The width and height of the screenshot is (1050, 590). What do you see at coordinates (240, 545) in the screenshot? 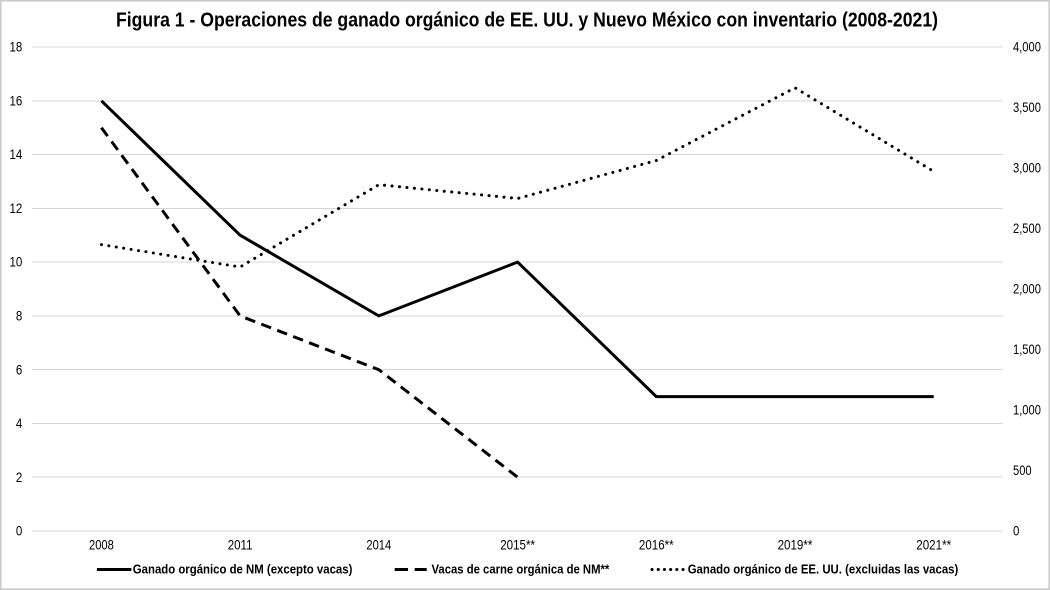
I see `svg-text: 2011` at bounding box center [240, 545].